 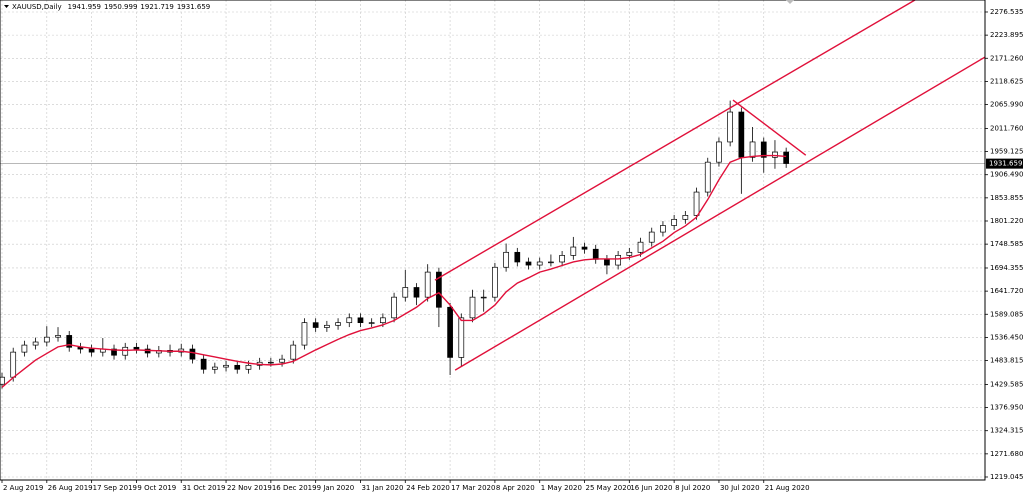 What do you see at coordinates (1006, 12) in the screenshot?
I see `y-tick-label: 2276.535` at bounding box center [1006, 12].